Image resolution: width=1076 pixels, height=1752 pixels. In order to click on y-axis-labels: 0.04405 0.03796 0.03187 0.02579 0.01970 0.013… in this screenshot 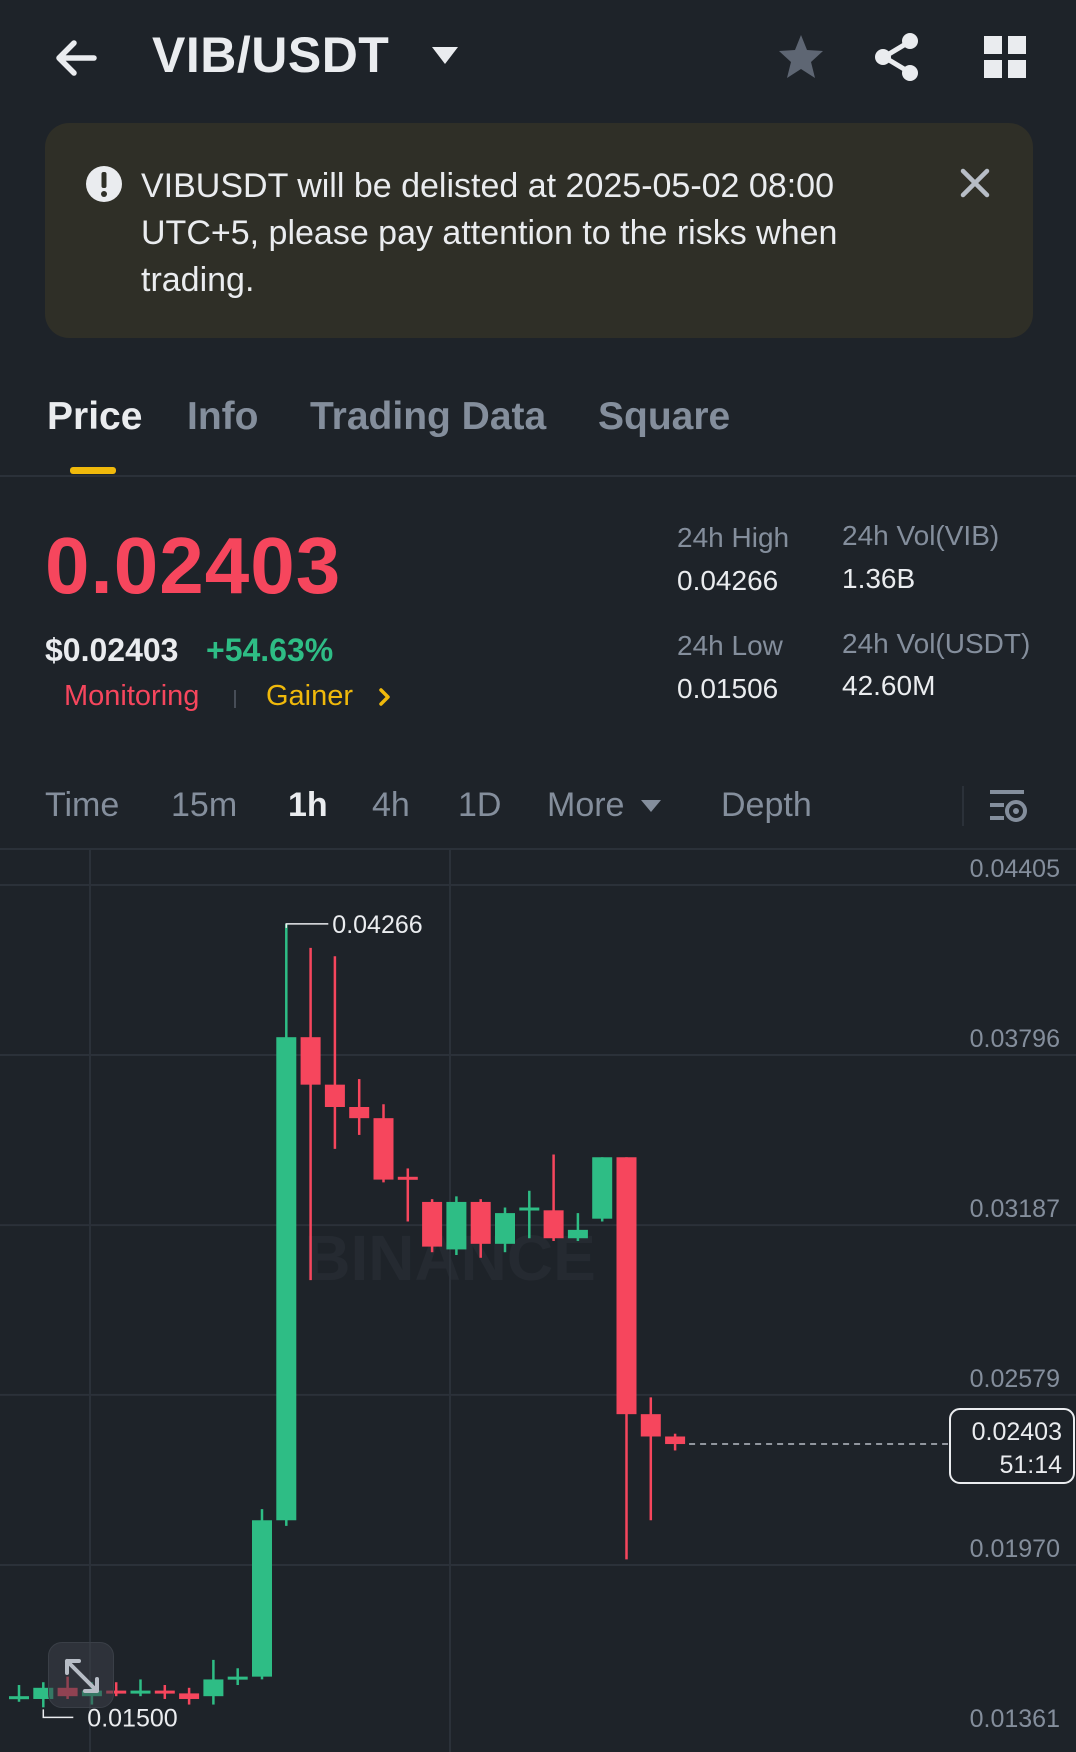, I will do `click(1015, 1294)`.